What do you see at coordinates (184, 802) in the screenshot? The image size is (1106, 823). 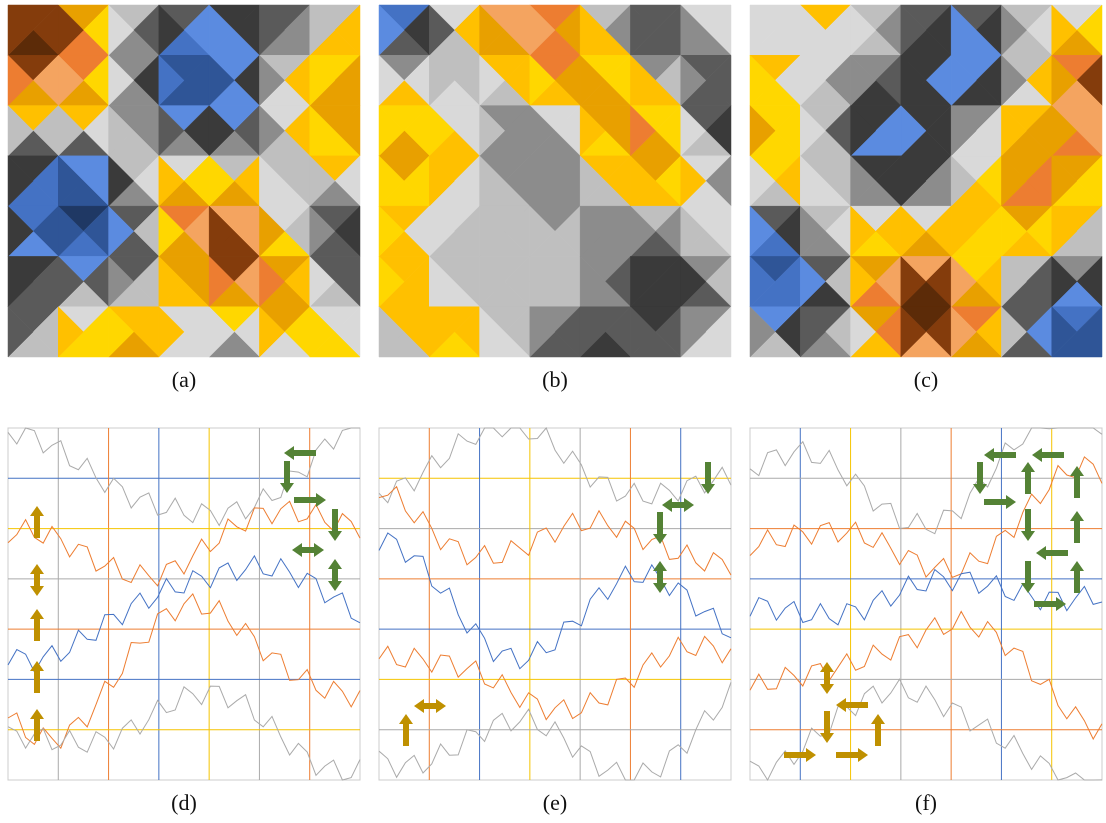 I see `caption: (d)` at bounding box center [184, 802].